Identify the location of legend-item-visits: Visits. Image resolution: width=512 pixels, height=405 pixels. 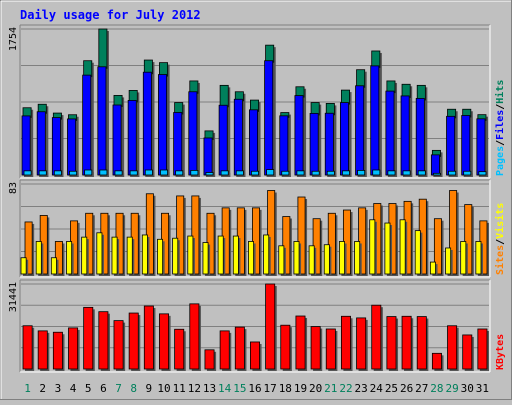
(500, 221).